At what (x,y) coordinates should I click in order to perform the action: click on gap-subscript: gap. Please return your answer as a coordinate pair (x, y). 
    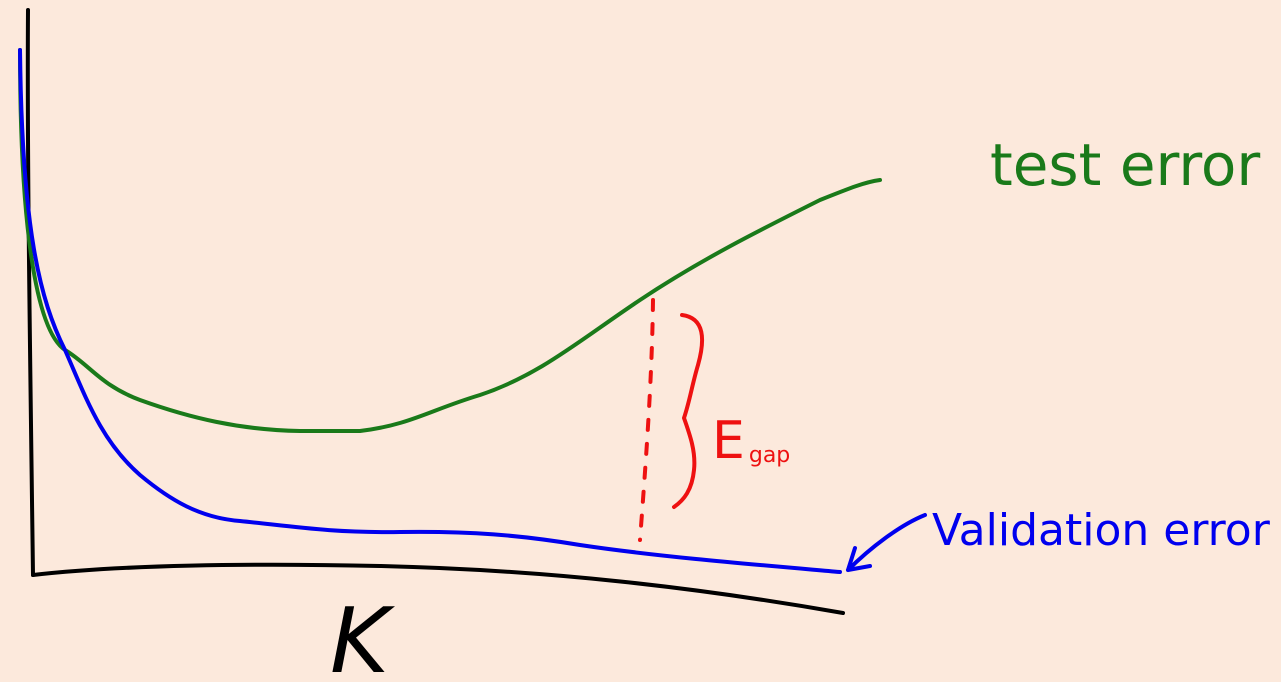
    Looking at the image, I should click on (769, 455).